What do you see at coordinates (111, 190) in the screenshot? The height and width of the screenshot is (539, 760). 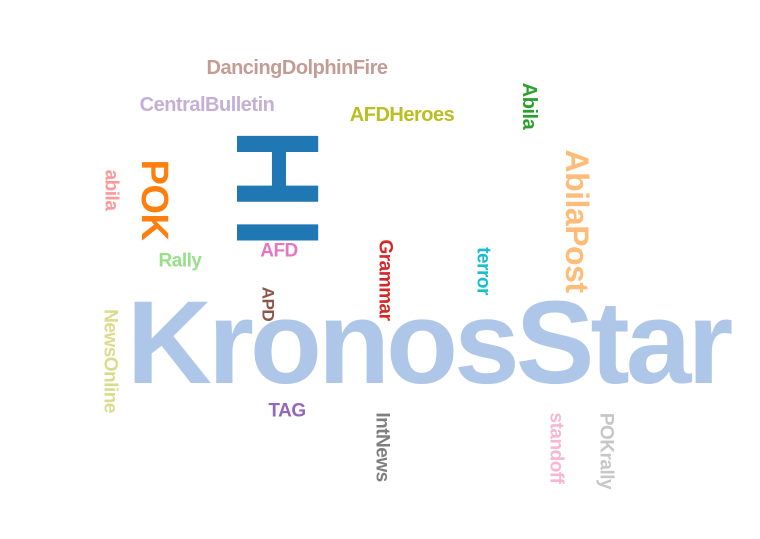 I see `word-abila-lower: abila` at bounding box center [111, 190].